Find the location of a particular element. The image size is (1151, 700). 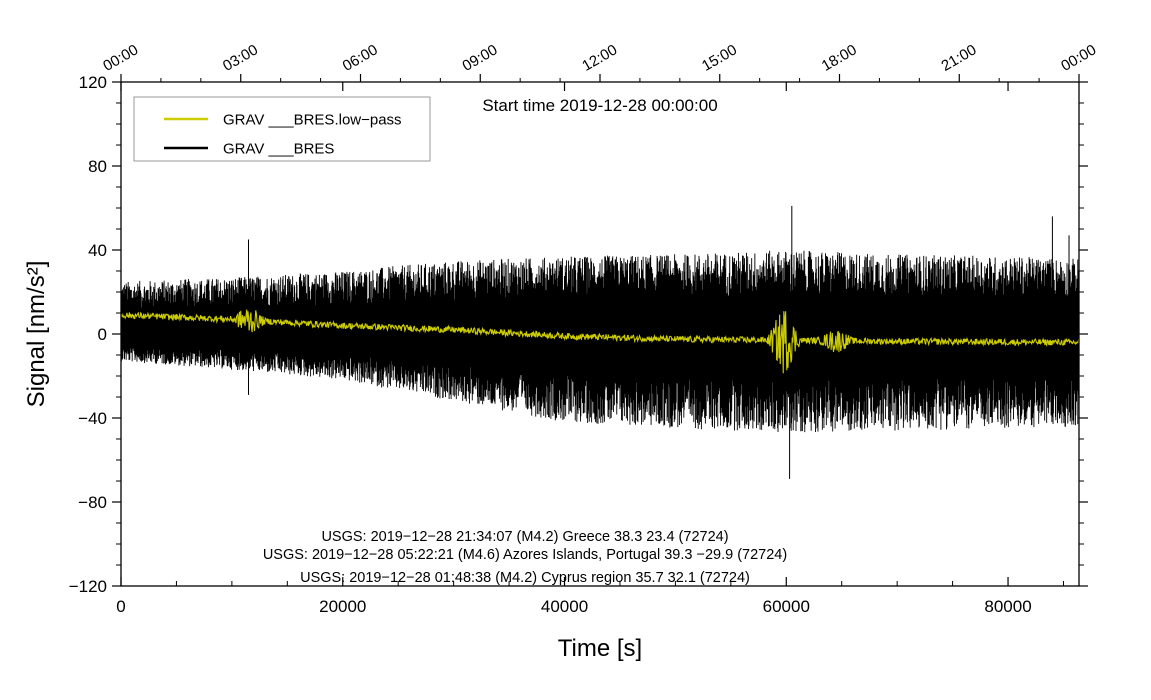

legend-label-raw: GRAV ___BRES is located at coordinates (278, 149).